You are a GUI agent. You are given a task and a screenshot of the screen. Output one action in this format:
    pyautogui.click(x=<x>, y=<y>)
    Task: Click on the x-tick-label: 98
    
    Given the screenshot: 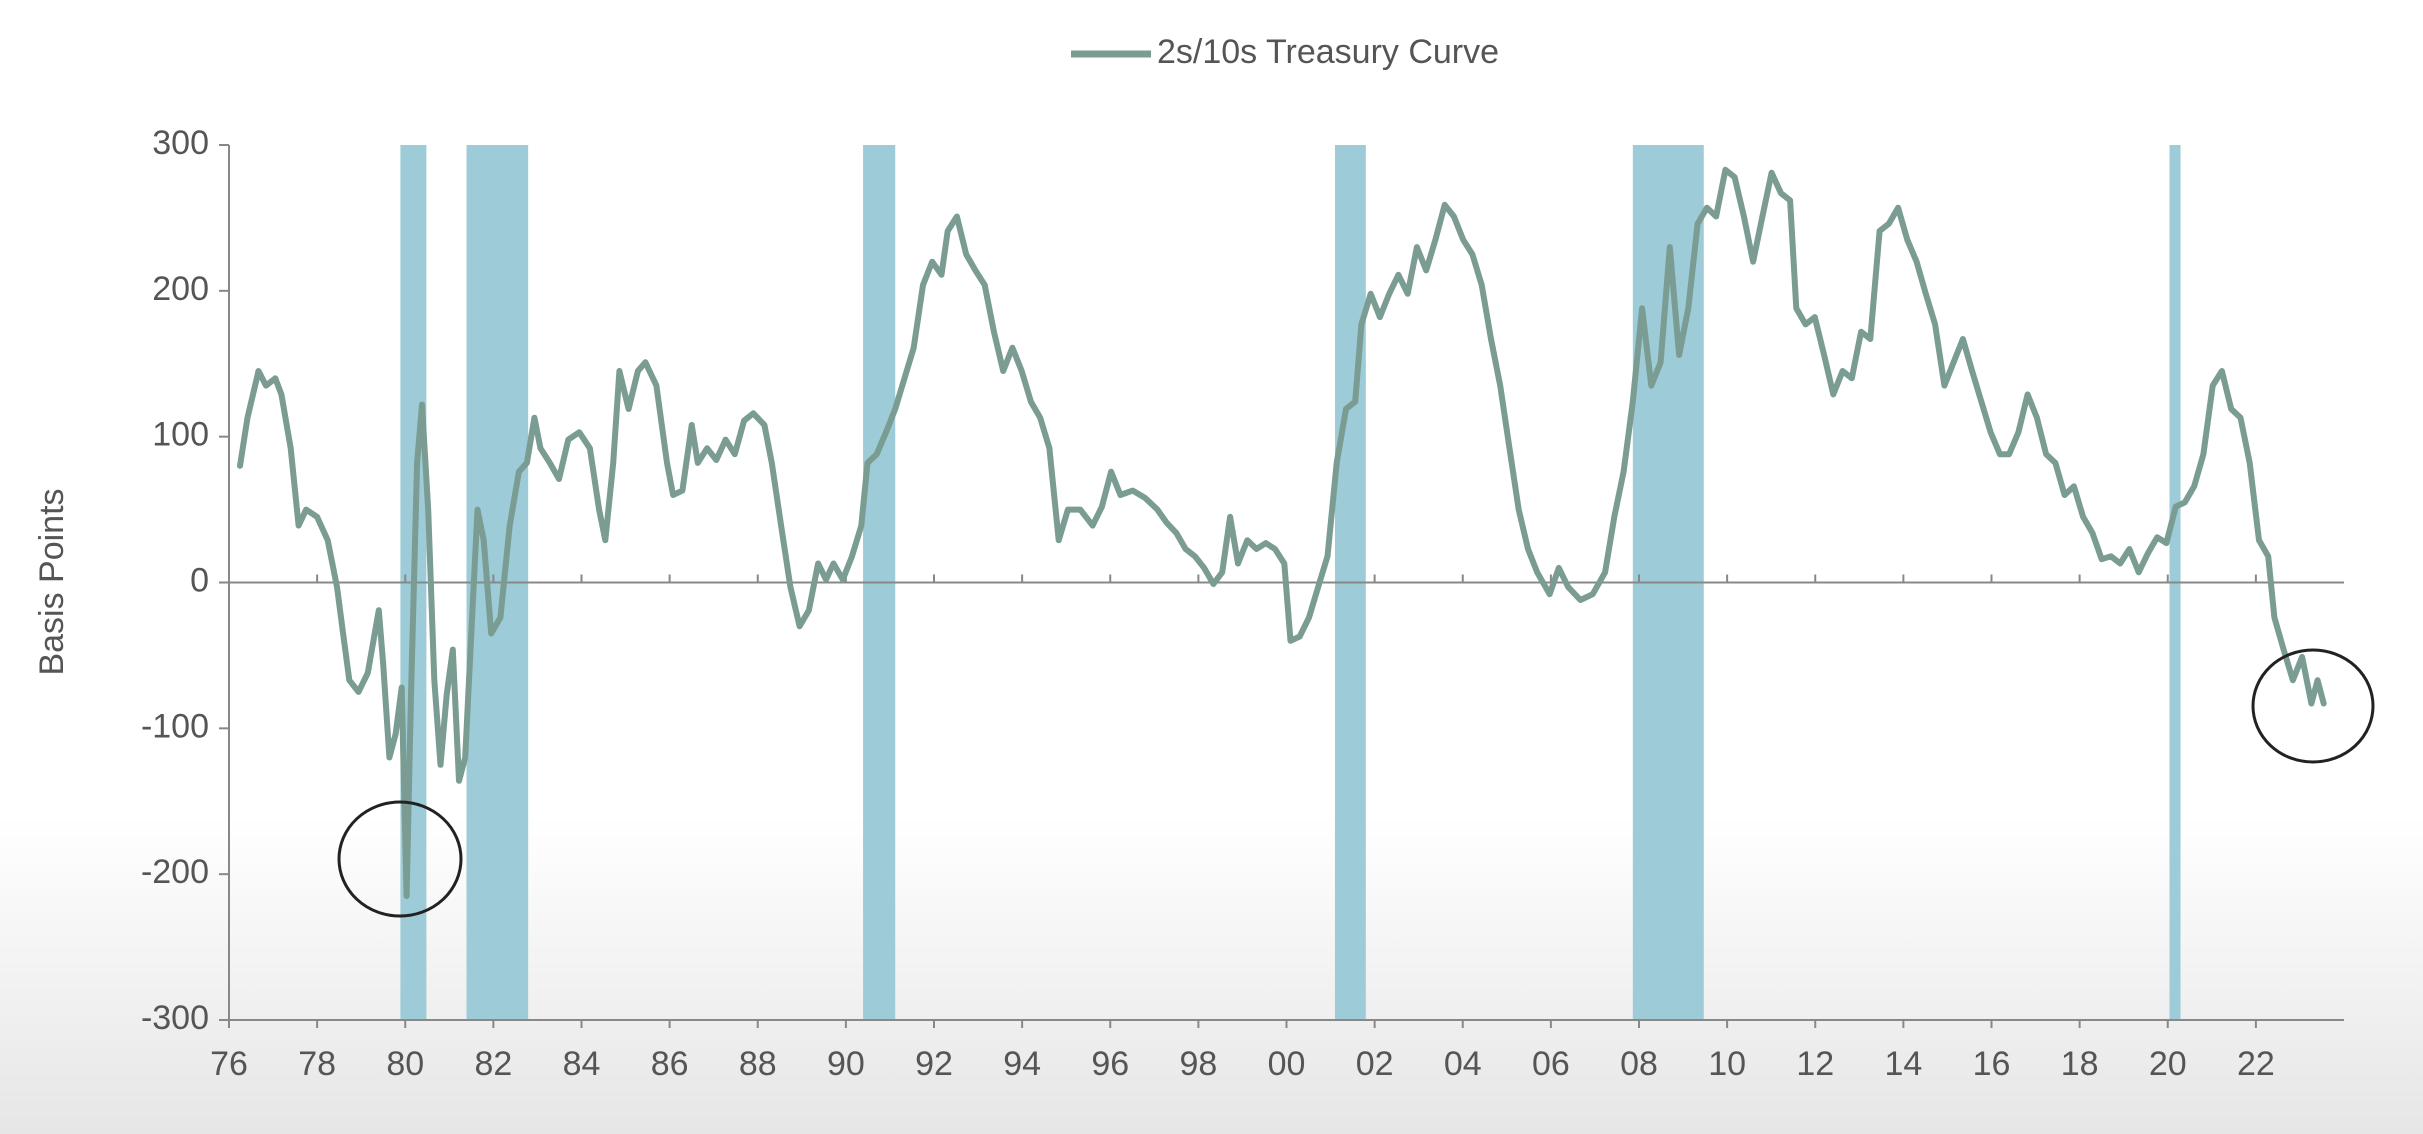 What is the action you would take?
    pyautogui.click(x=1198, y=1064)
    